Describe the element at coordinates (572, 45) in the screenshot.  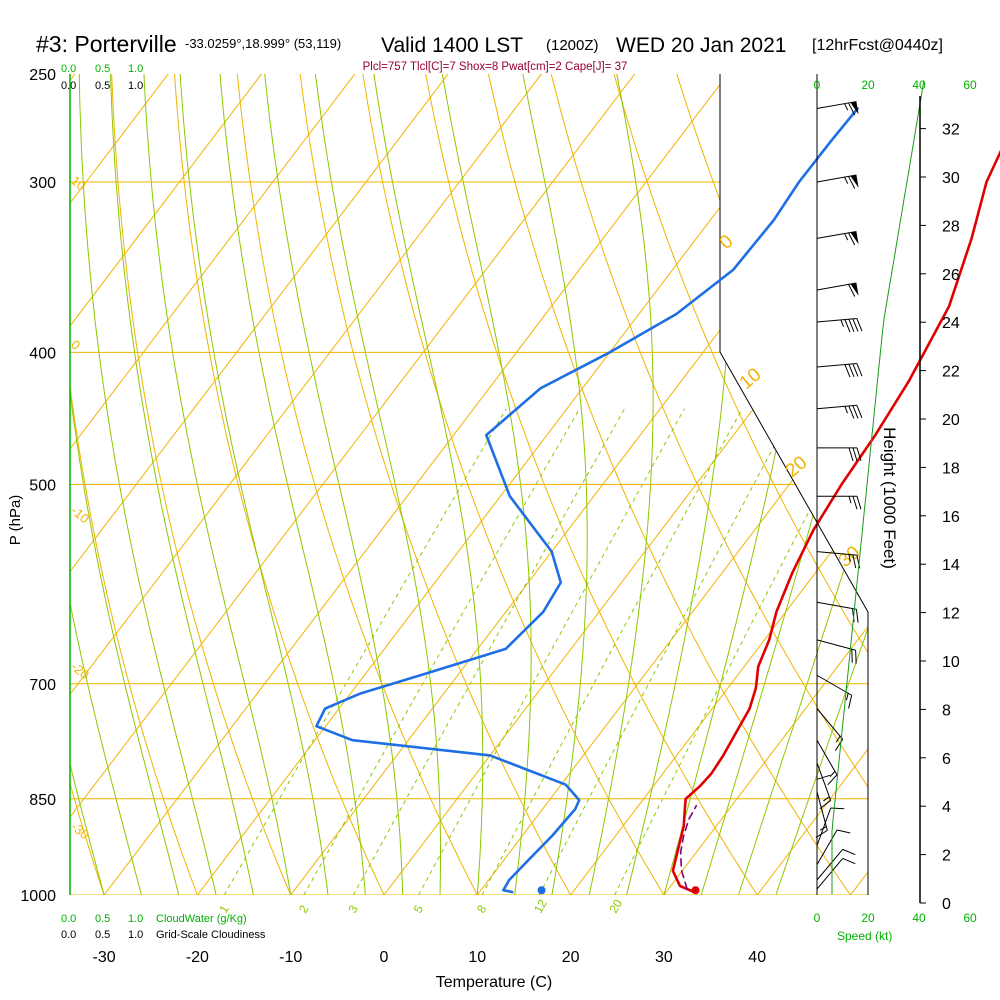
I see `zulu-time: (1200Z)` at that location.